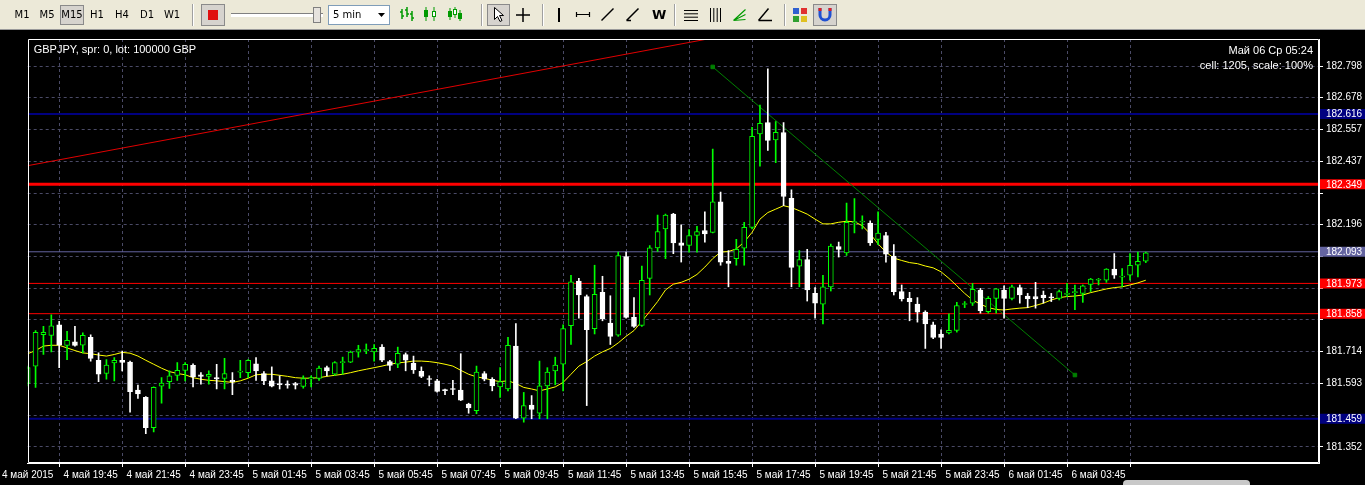 The height and width of the screenshot is (485, 1365). What do you see at coordinates (532, 474) in the screenshot?
I see `x-tick-label: 5 май 09:45` at bounding box center [532, 474].